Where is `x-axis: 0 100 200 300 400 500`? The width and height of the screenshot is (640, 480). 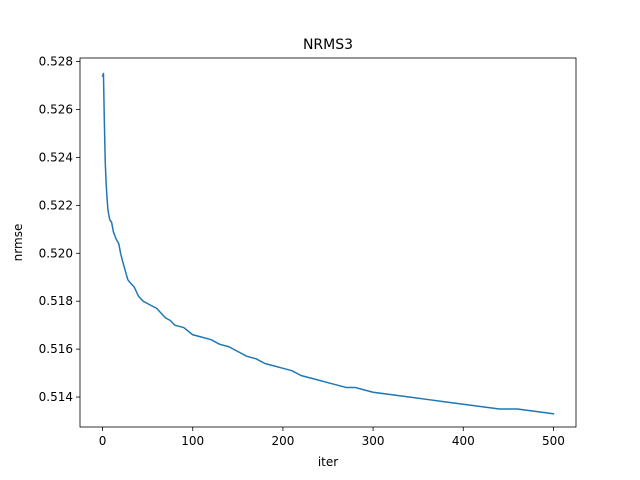 x-axis: 0 100 200 300 400 500 is located at coordinates (332, 437).